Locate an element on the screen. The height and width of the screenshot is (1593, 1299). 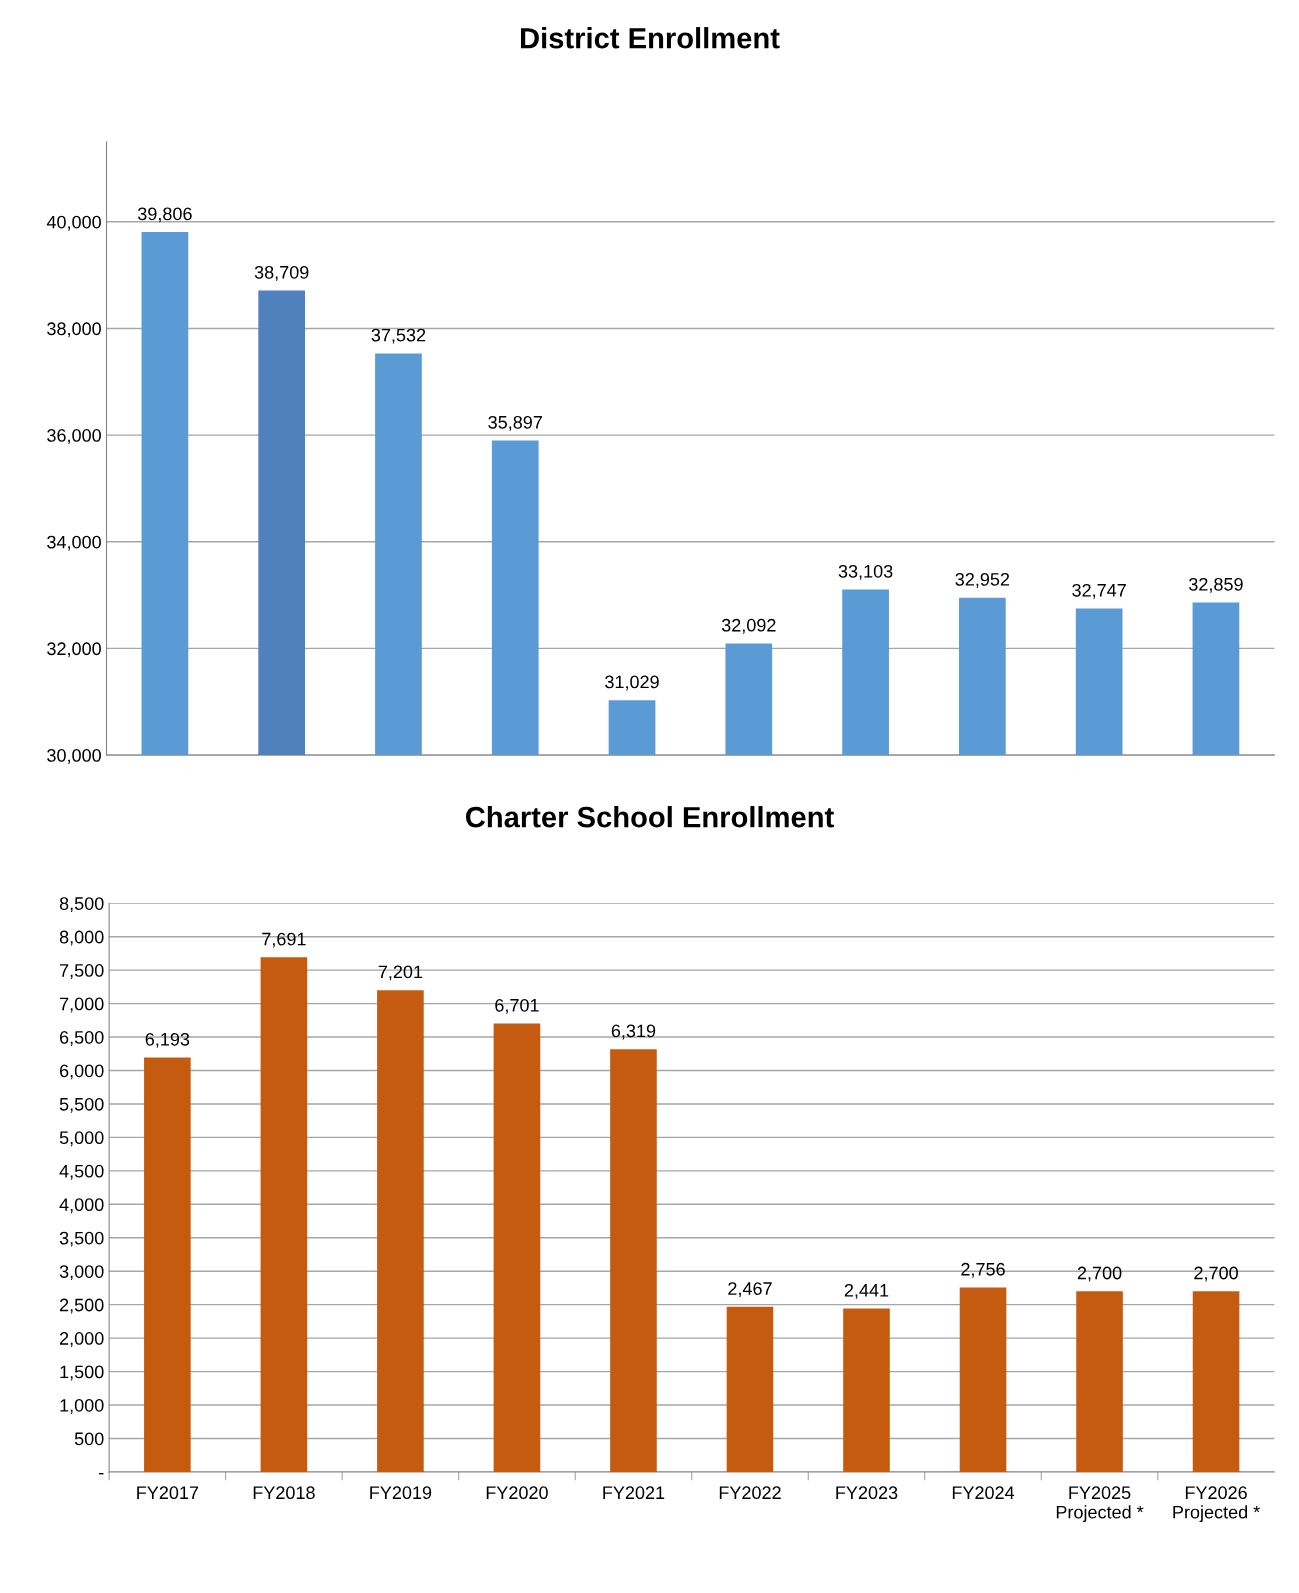
data-label: 32,092 is located at coordinates (748, 626).